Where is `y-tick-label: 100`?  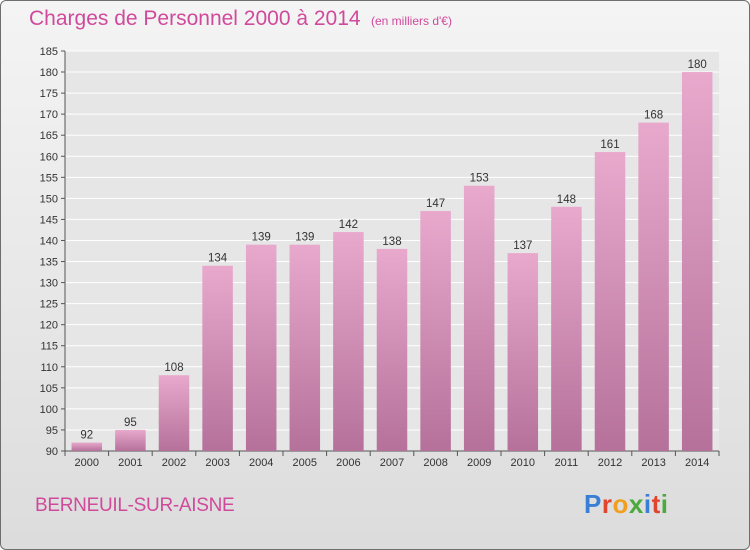
y-tick-label: 100 is located at coordinates (49, 410).